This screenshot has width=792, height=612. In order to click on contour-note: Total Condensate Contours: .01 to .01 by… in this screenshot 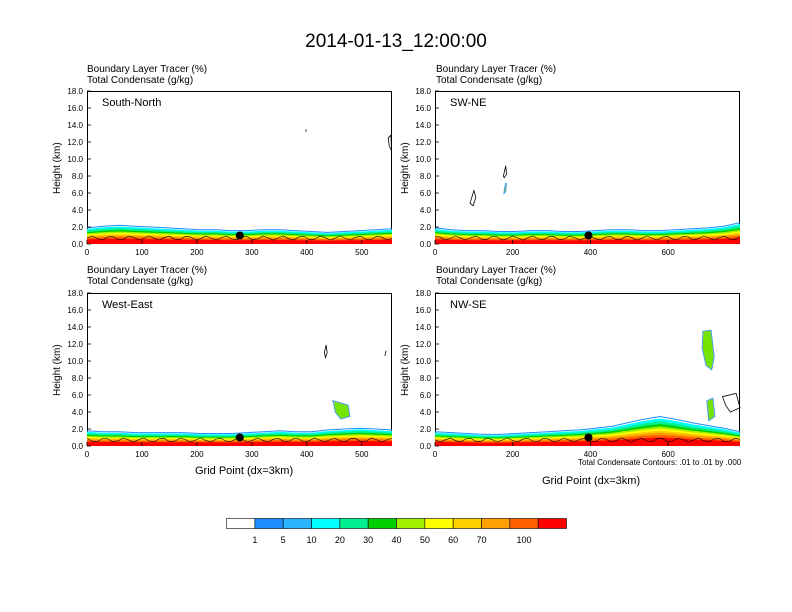, I will do `click(660, 462)`.